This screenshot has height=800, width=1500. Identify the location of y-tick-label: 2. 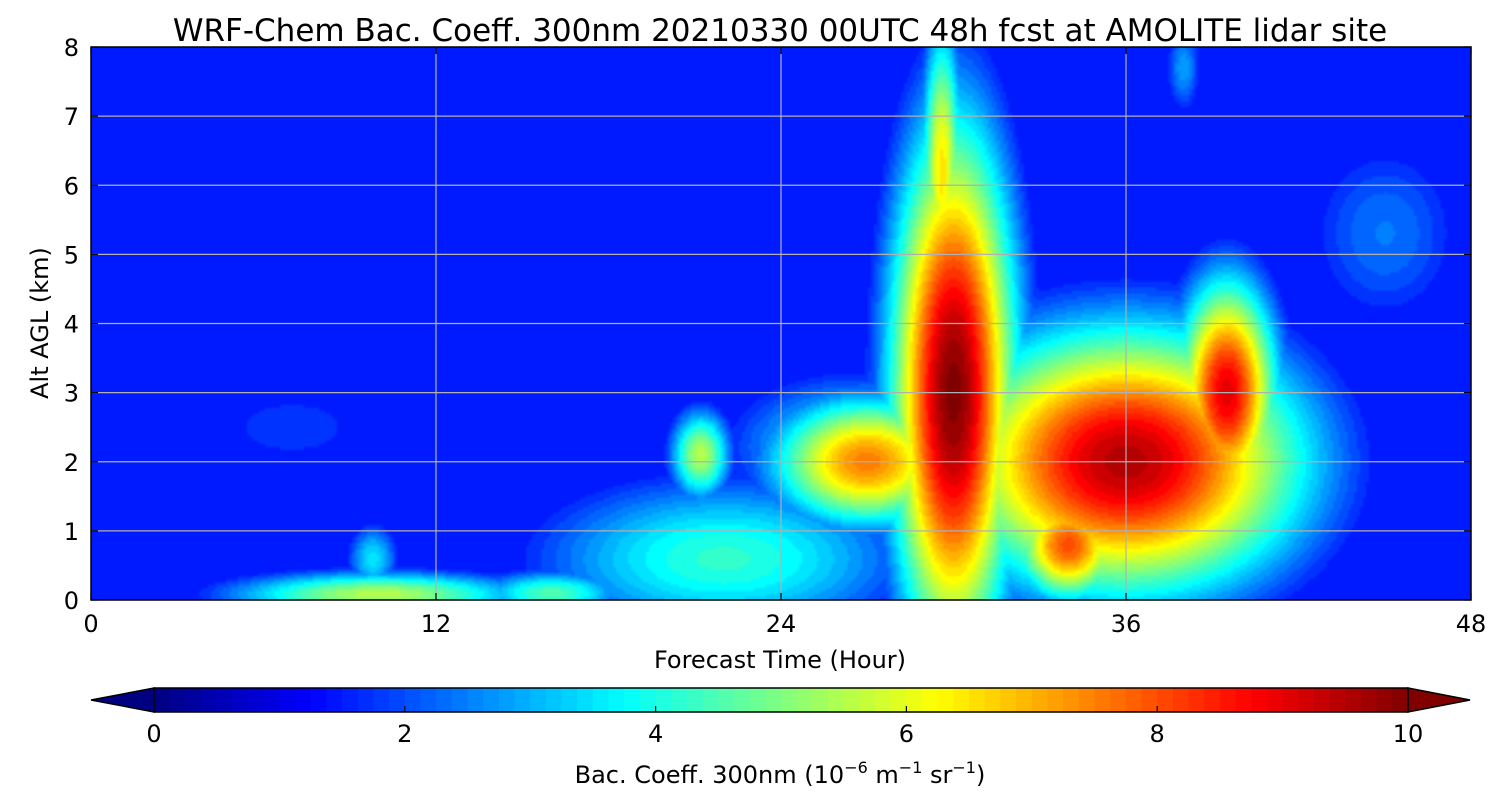
(71, 463).